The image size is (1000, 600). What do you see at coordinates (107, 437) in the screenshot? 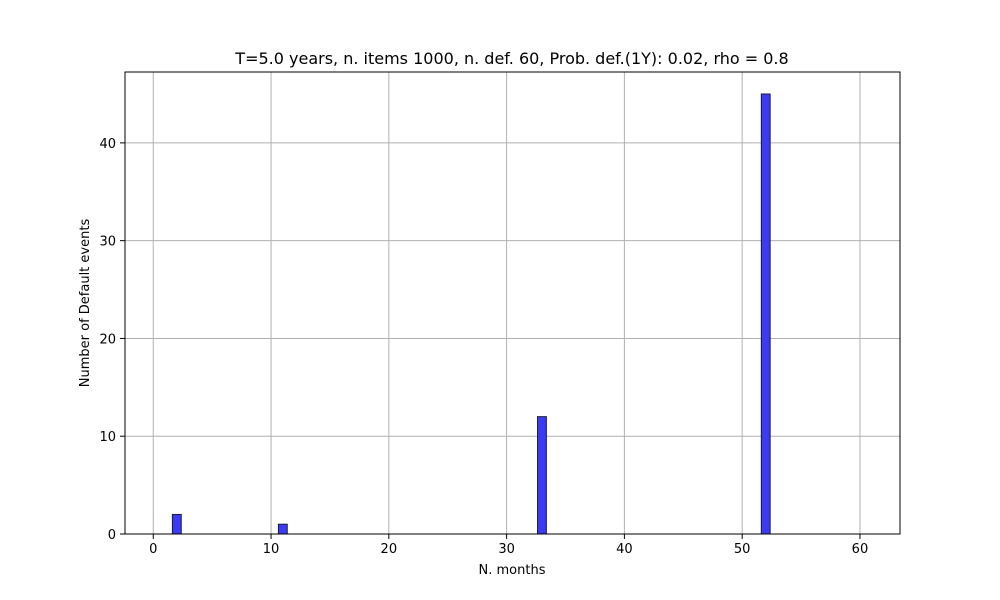
I see `y-tick-label: 10` at bounding box center [107, 437].